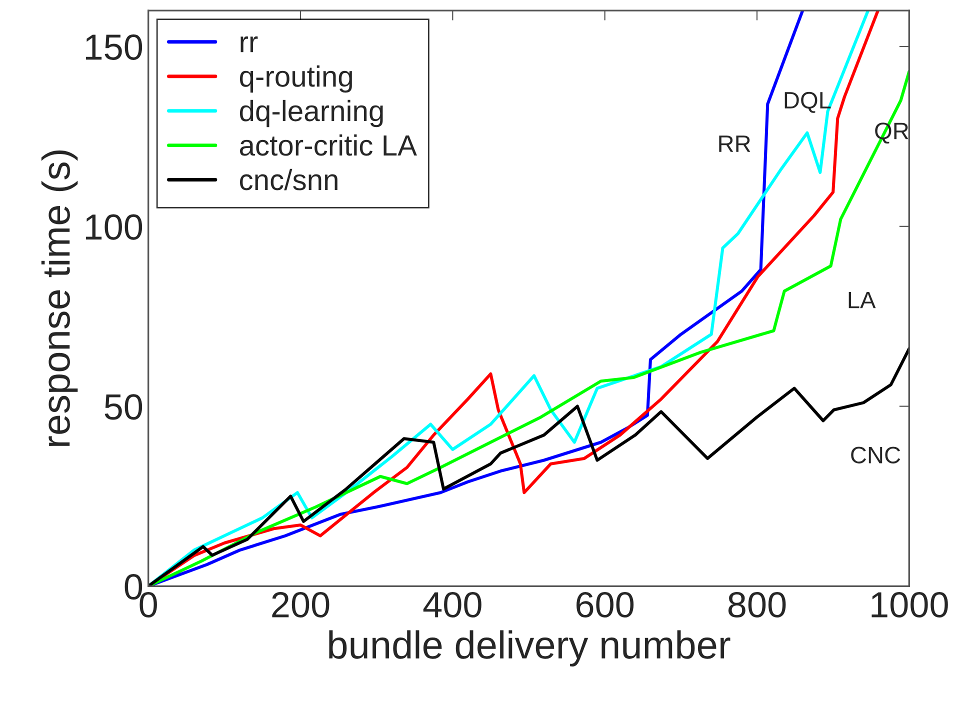 This screenshot has height=702, width=957. I want to click on y-tick-label: 100, so click(114, 227).